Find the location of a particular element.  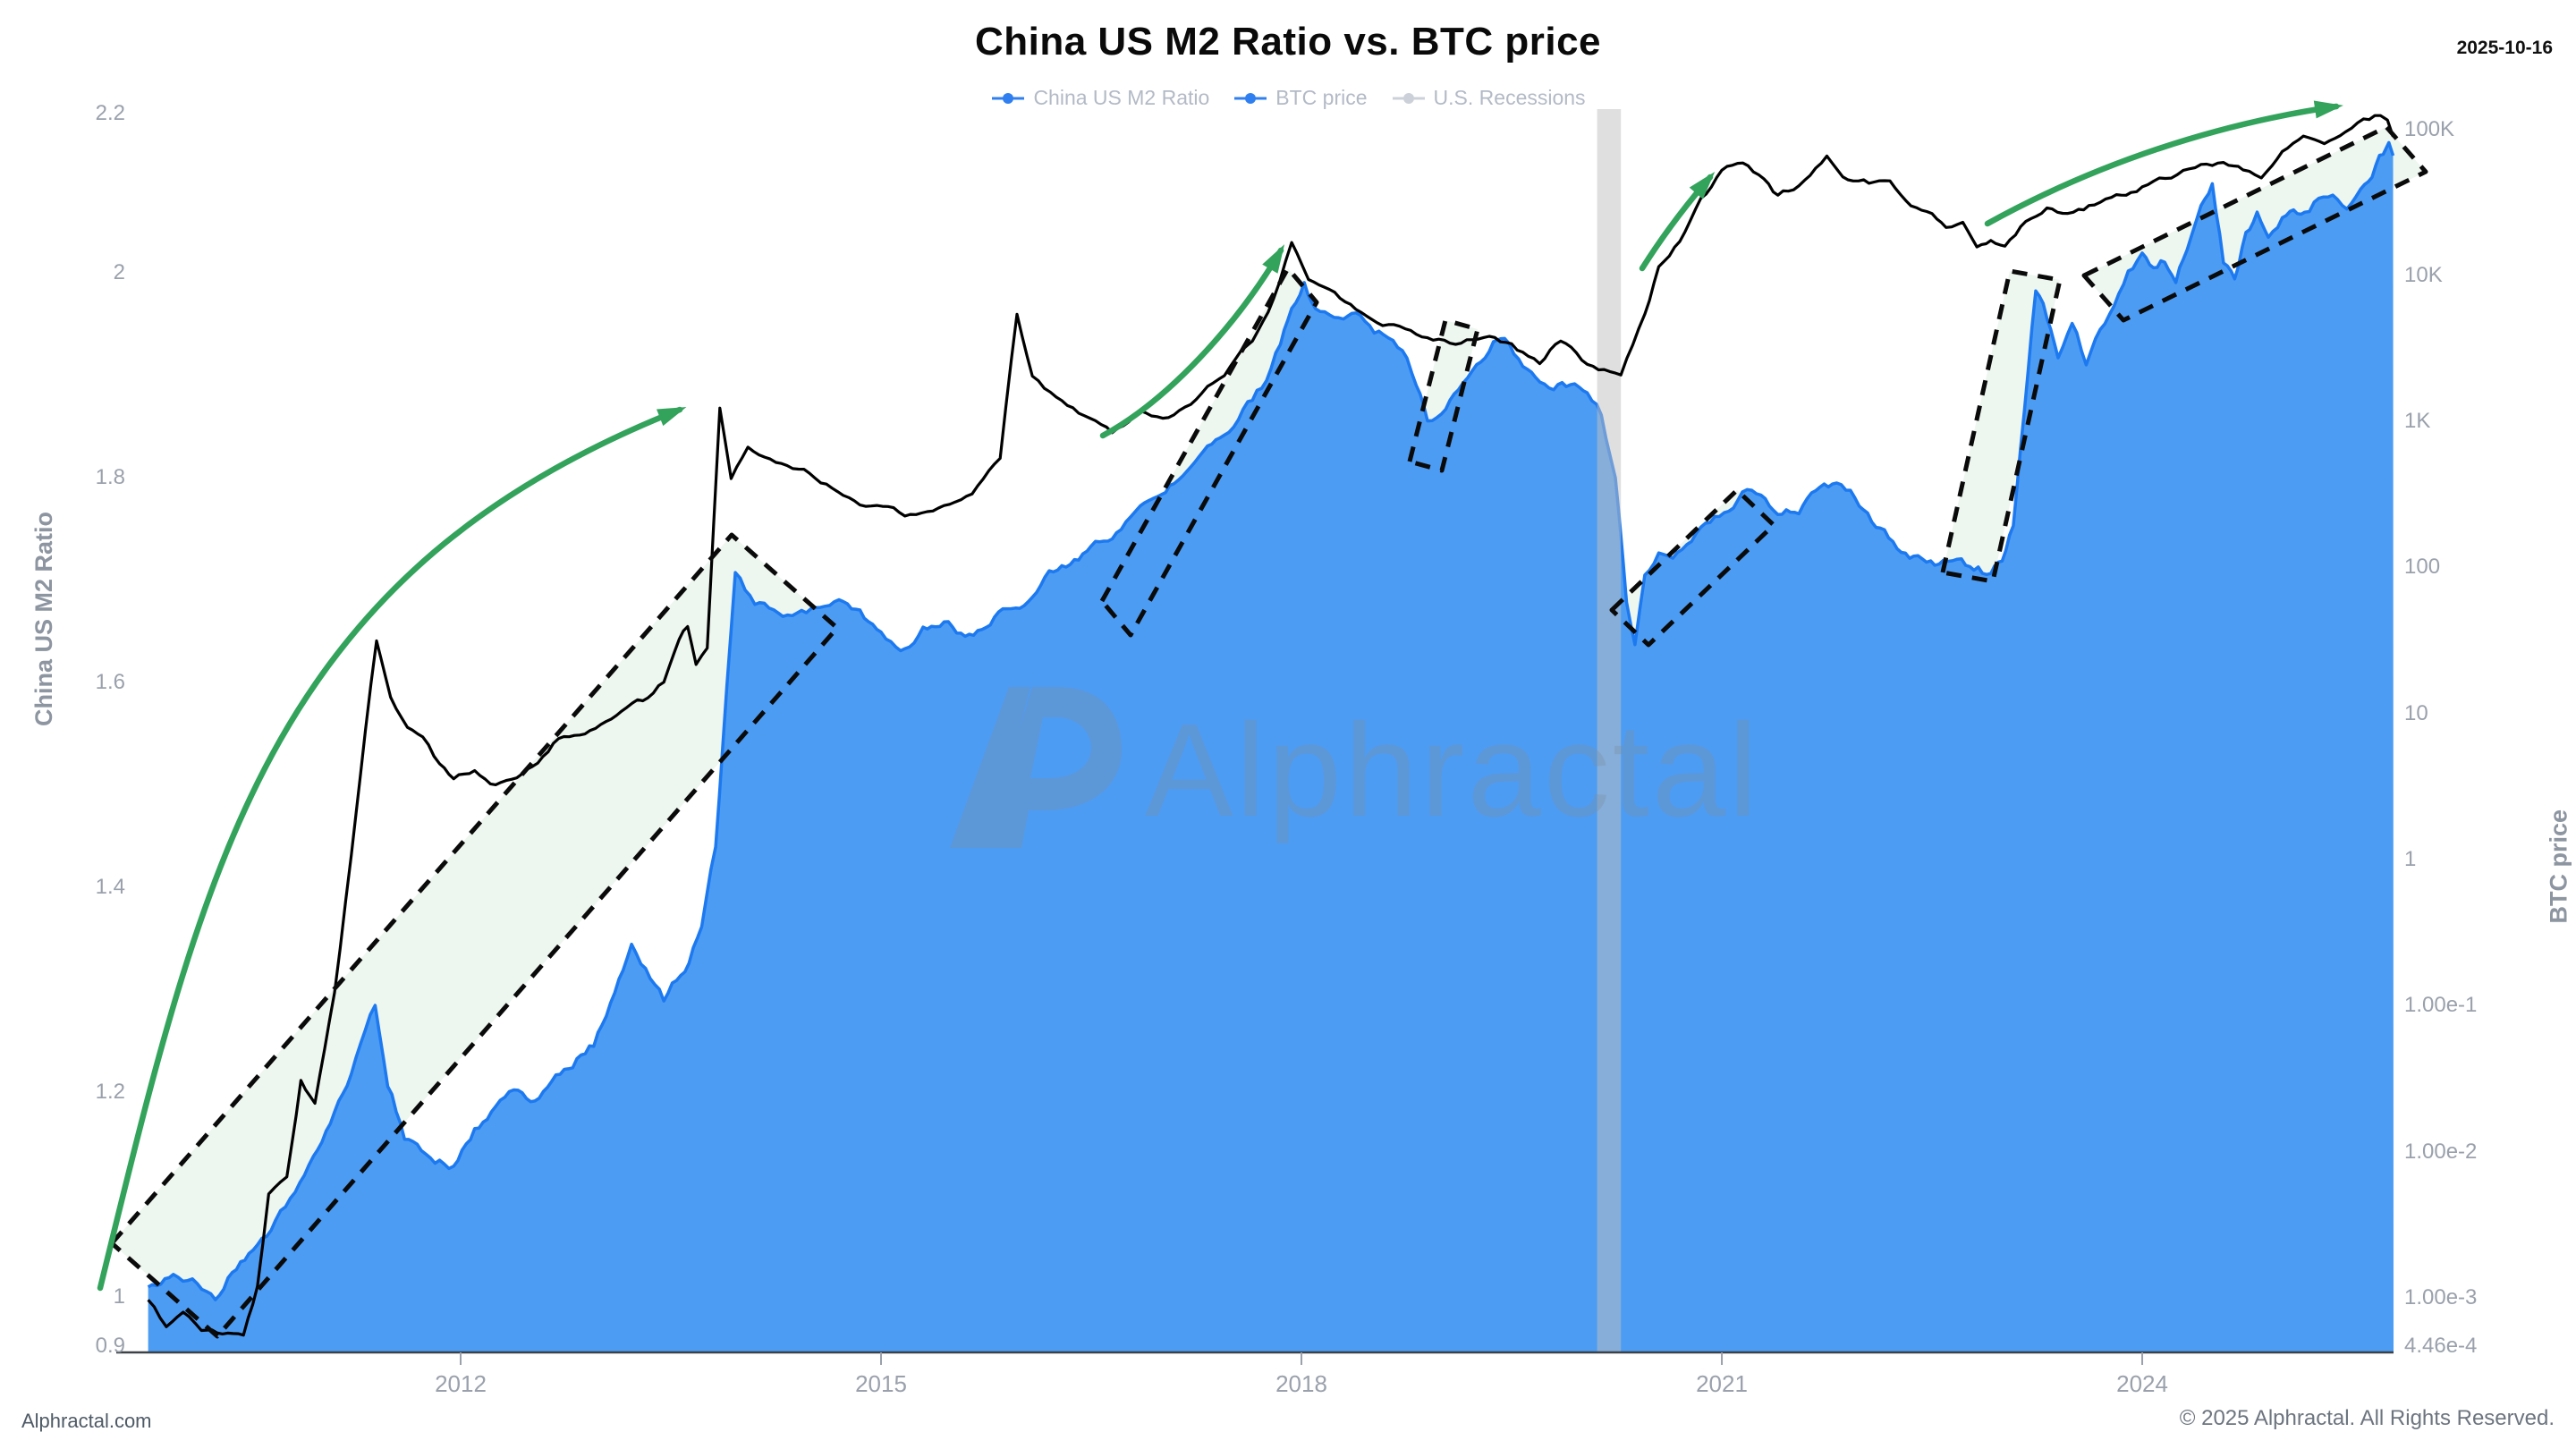

left-tick-label: 1 is located at coordinates (119, 1296).